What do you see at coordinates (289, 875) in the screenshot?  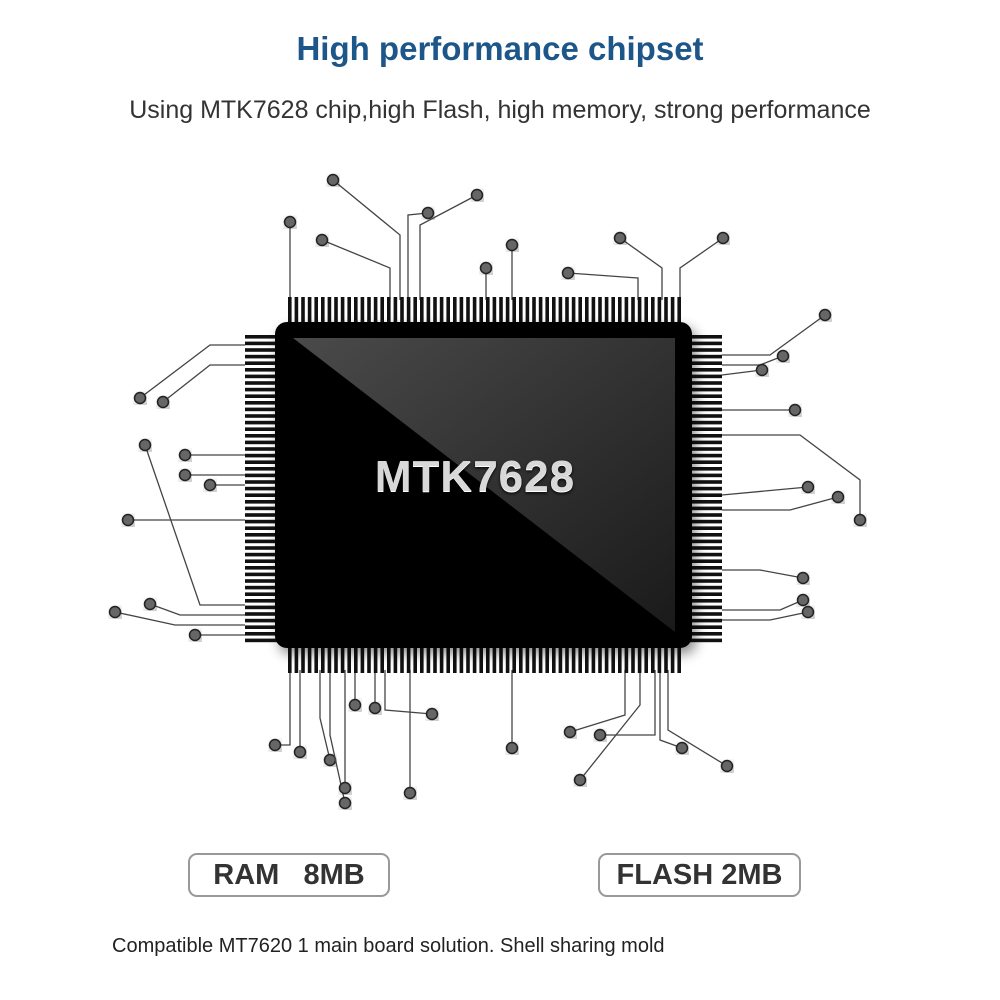 I see `ram-spec-badge: RAM 8MB` at bounding box center [289, 875].